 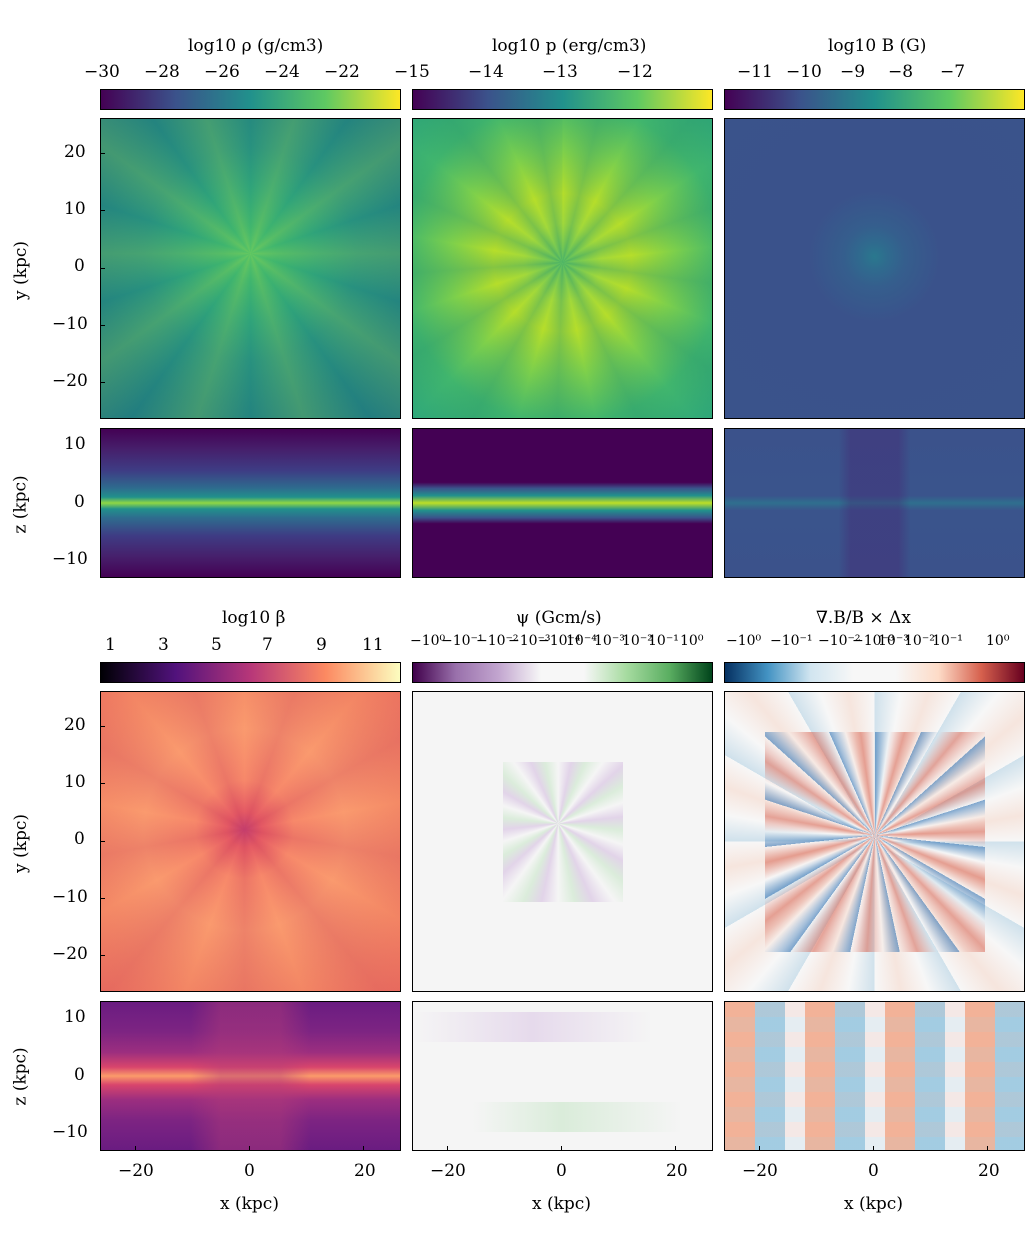 What do you see at coordinates (250, 672) in the screenshot?
I see `beta-colorbar` at bounding box center [250, 672].